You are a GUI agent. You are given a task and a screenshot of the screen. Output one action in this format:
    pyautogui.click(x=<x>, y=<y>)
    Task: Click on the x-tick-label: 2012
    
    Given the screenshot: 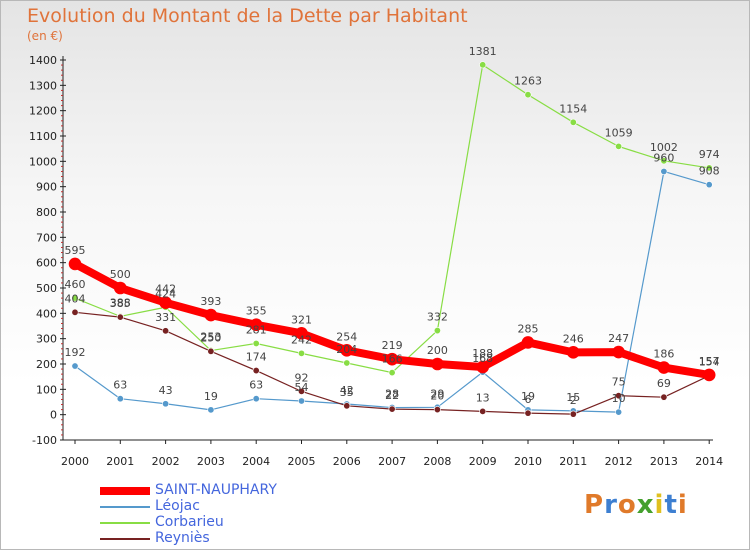 What is the action you would take?
    pyautogui.click(x=619, y=461)
    